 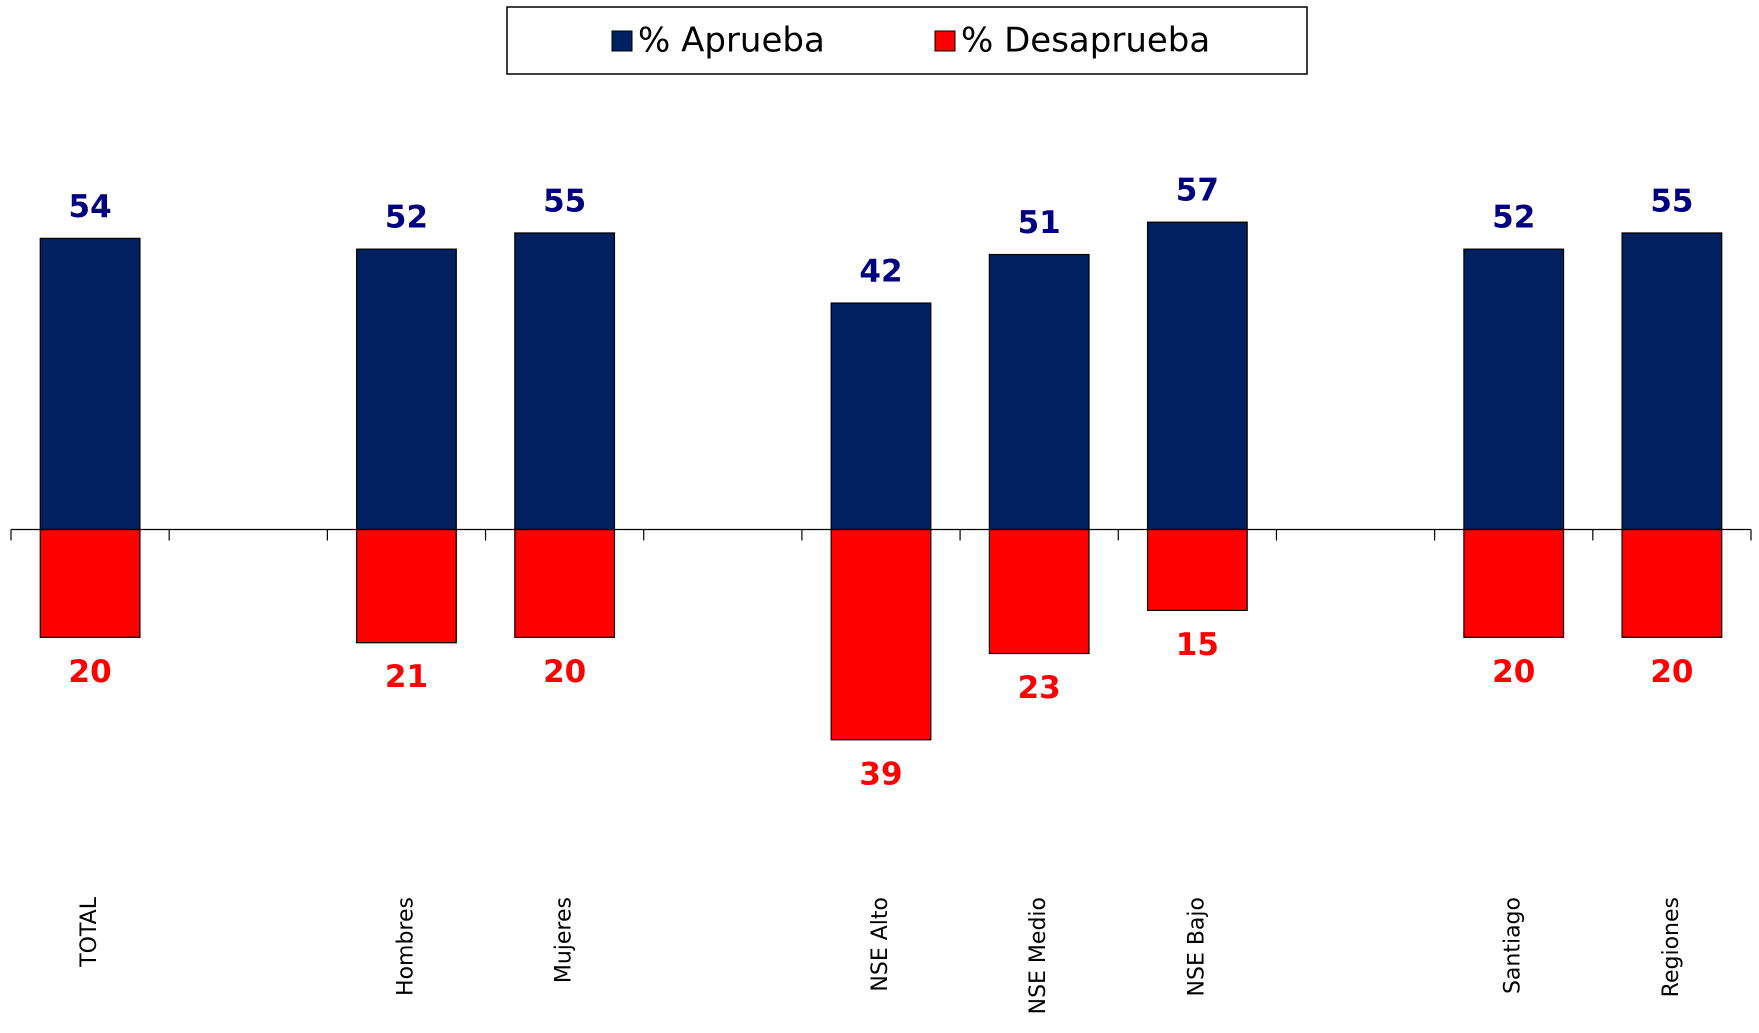 I want to click on legend-label: % Desaprueba, so click(x=1085, y=41).